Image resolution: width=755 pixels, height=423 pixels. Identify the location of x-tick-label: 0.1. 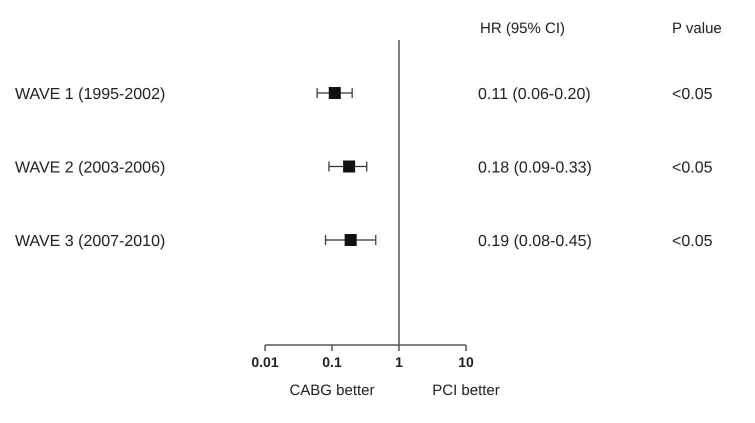
(332, 362).